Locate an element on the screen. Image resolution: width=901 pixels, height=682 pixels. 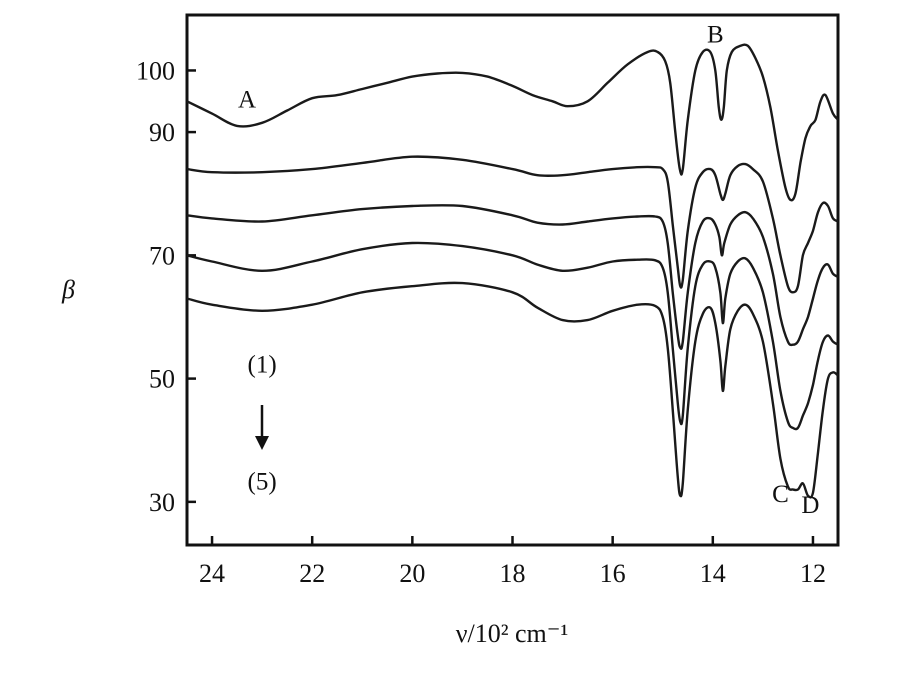
y-tick-label: 70 is located at coordinates (162, 255).